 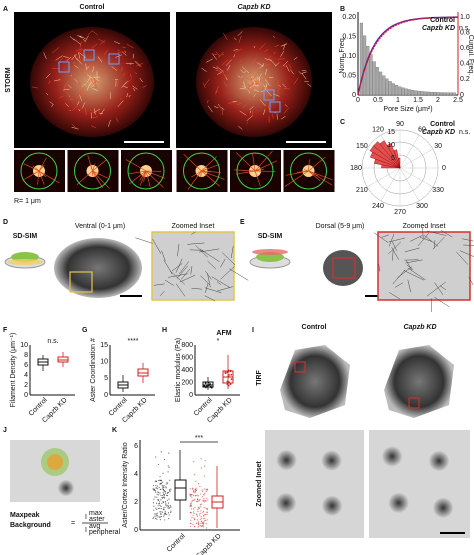 What do you see at coordinates (52, 341) in the screenshot?
I see `f-sig: n.s.` at bounding box center [52, 341].